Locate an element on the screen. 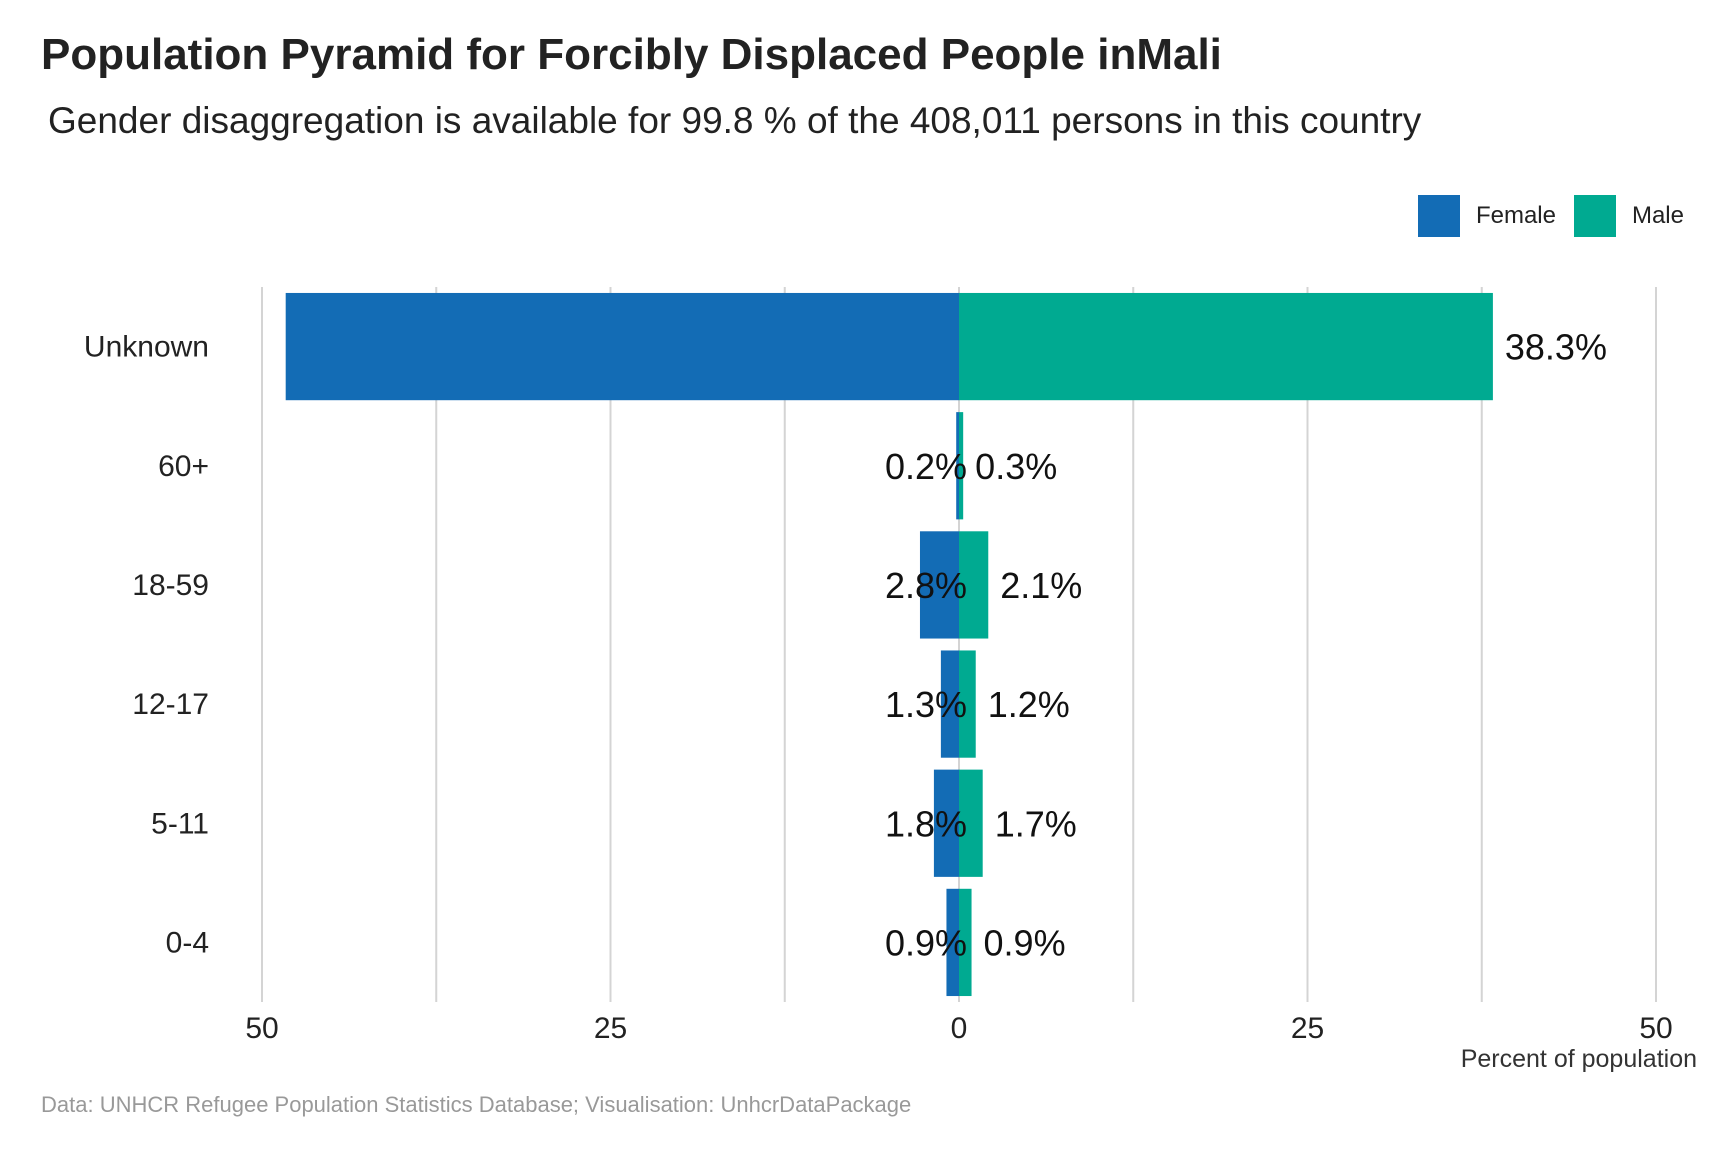 This screenshot has width=1728, height=1152. data-label-male: 1.2% is located at coordinates (1029, 704).